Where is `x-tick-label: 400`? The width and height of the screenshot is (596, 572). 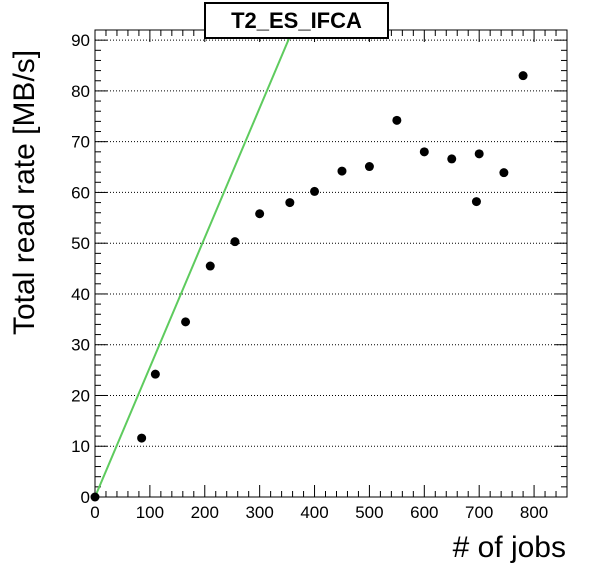 x-tick-label: 400 is located at coordinates (314, 512).